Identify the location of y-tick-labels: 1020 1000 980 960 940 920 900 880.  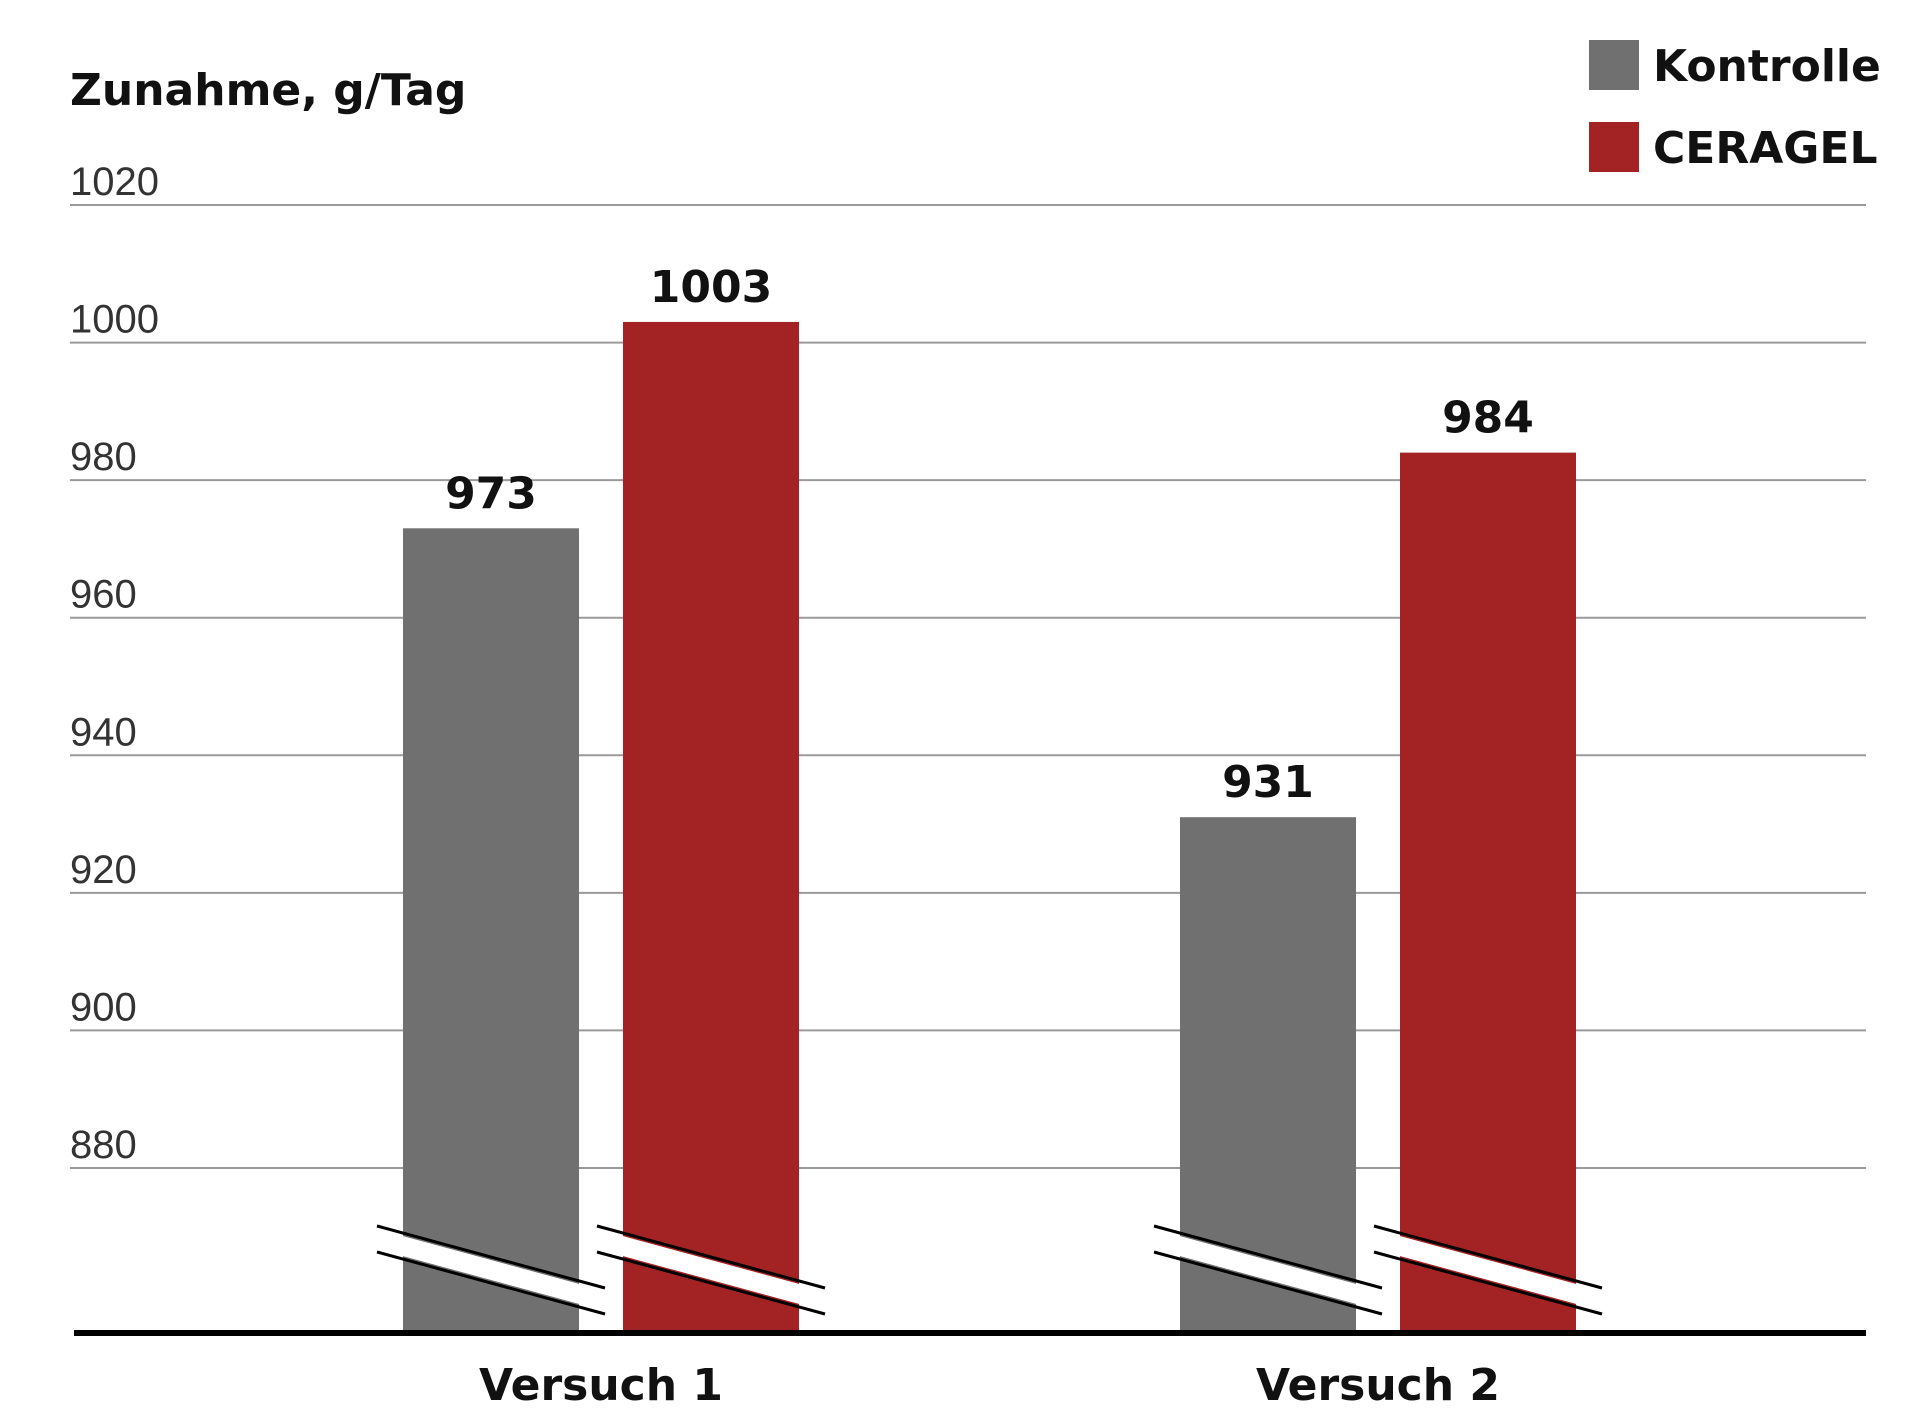
(114, 663).